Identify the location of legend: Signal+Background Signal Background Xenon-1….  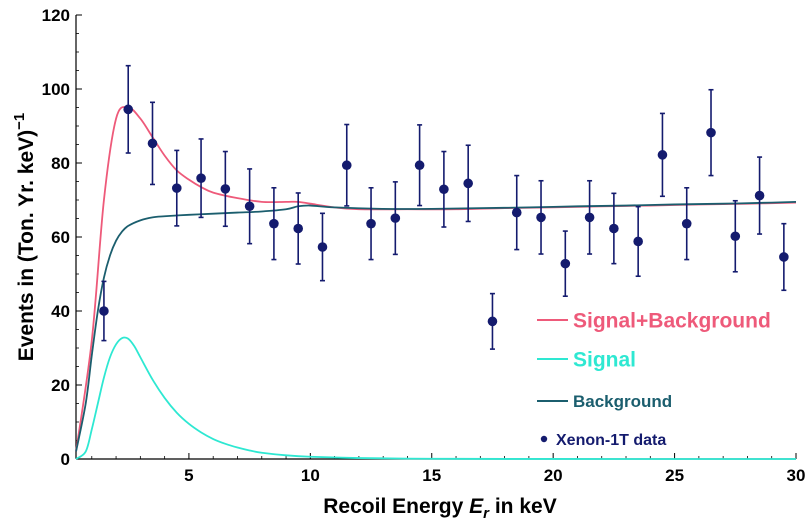
(654, 379).